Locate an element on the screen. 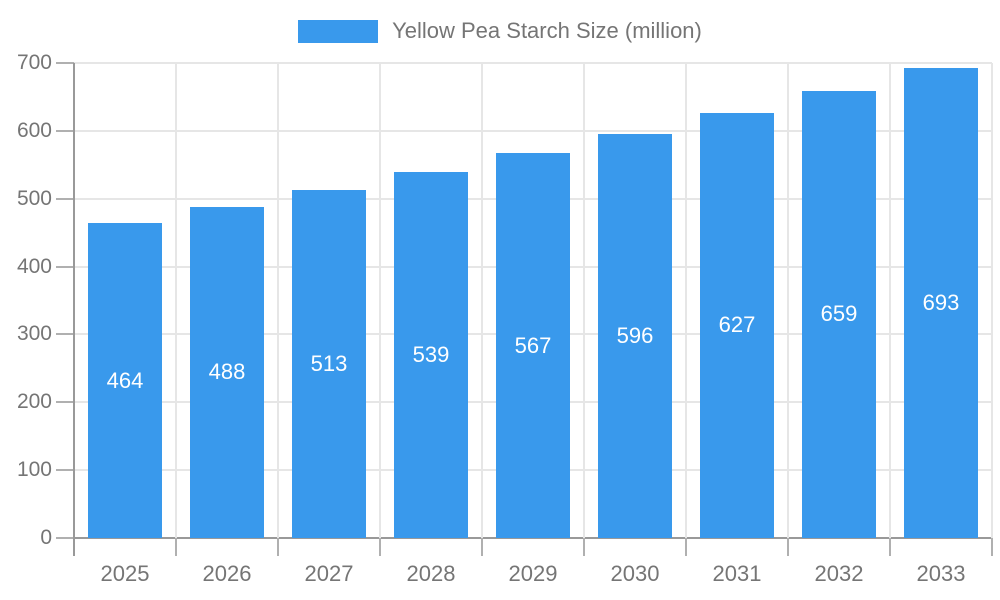 The height and width of the screenshot is (600, 1000). y-axis-tick-label: 100 is located at coordinates (34, 470).